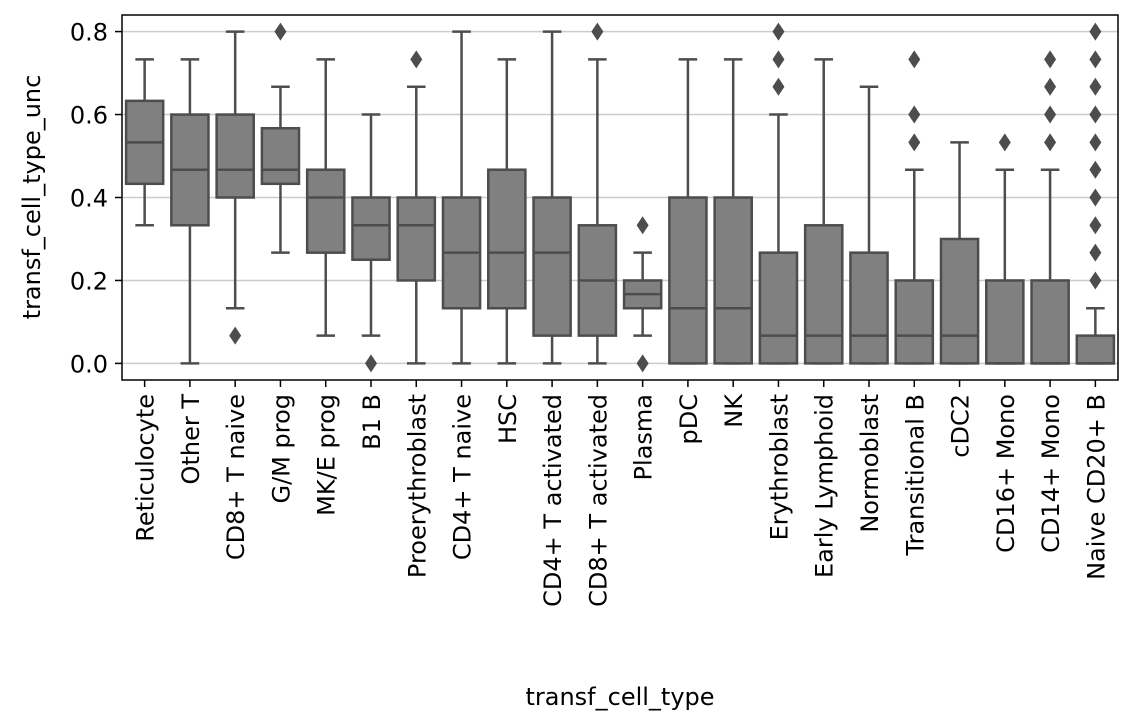 The width and height of the screenshot is (1136, 728). What do you see at coordinates (327, 455) in the screenshot?
I see `x-tick-label: MK/E prog` at bounding box center [327, 455].